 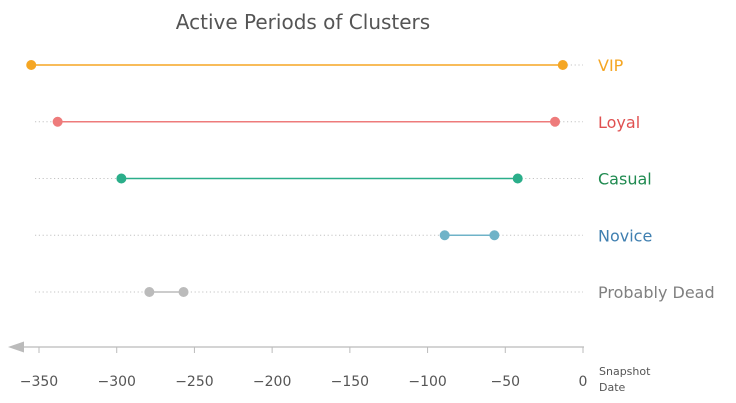 I want to click on row-vip: VIP, so click(x=325, y=65).